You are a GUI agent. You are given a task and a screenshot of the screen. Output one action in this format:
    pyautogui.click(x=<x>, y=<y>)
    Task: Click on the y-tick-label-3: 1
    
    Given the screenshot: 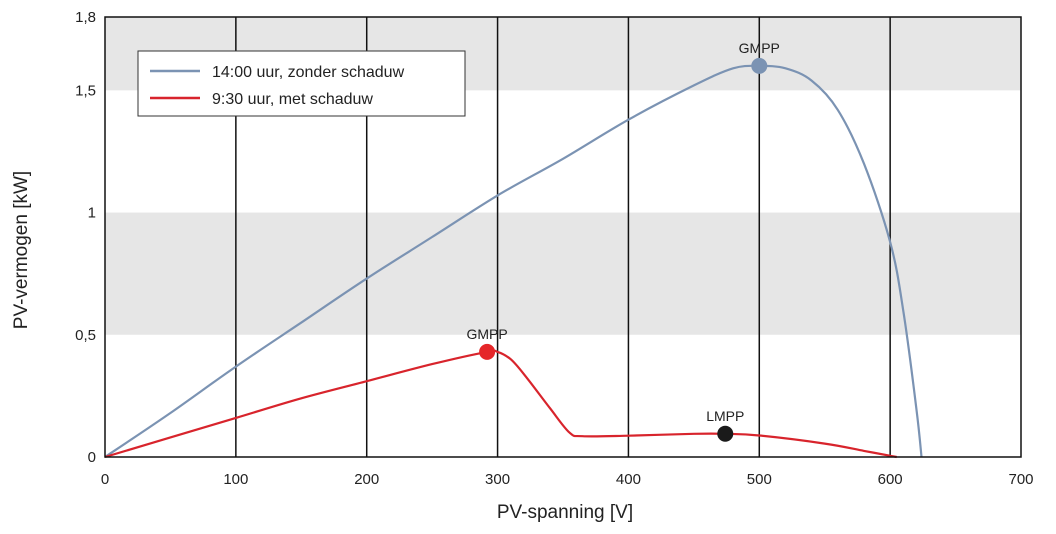 What is the action you would take?
    pyautogui.click(x=92, y=213)
    